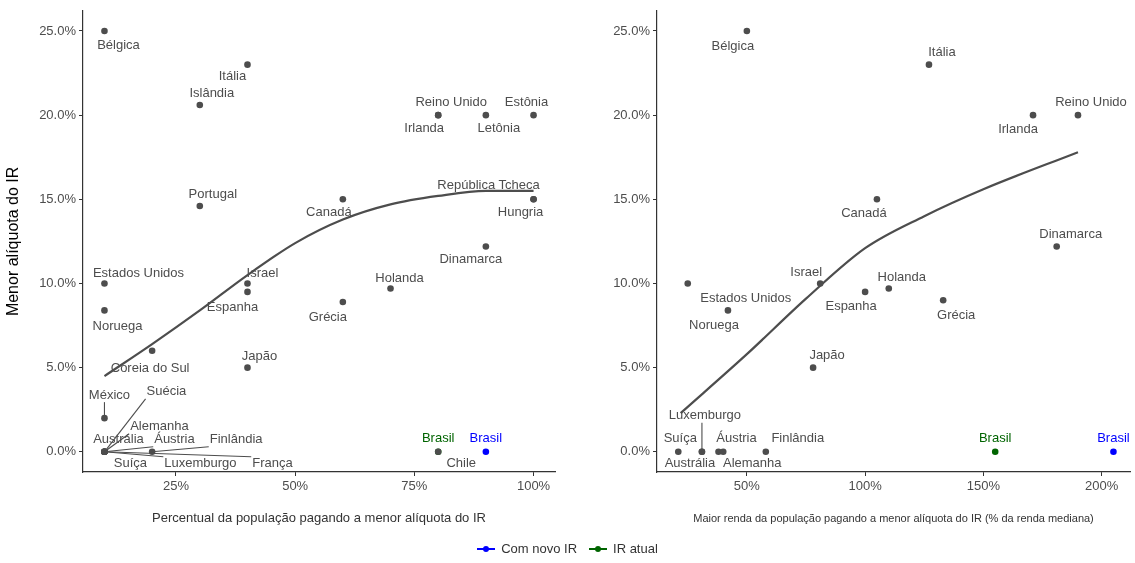 The image size is (1135, 563). What do you see at coordinates (176, 486) in the screenshot?
I see `x-tick-label: 25%` at bounding box center [176, 486].